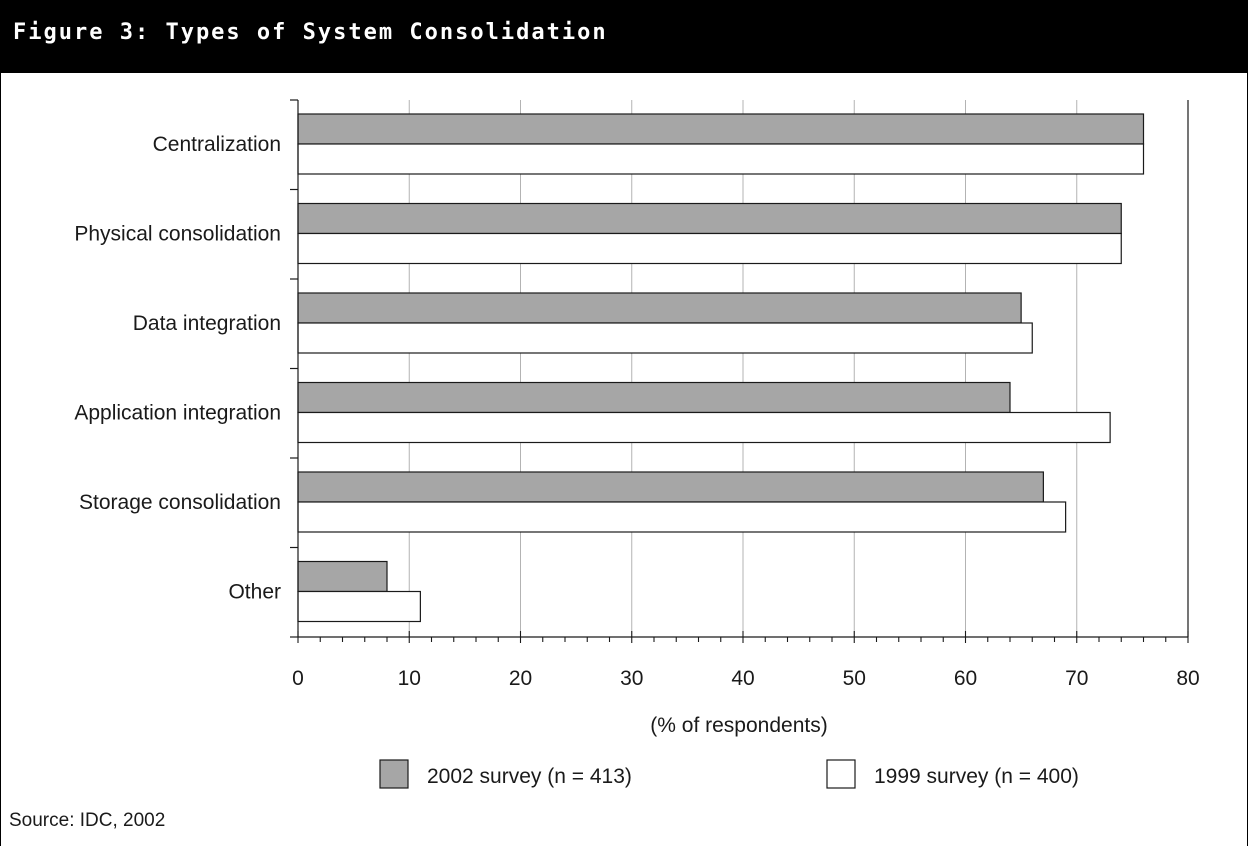  Describe the element at coordinates (394, 774) in the screenshot. I see `legend-swatch-2002` at that location.